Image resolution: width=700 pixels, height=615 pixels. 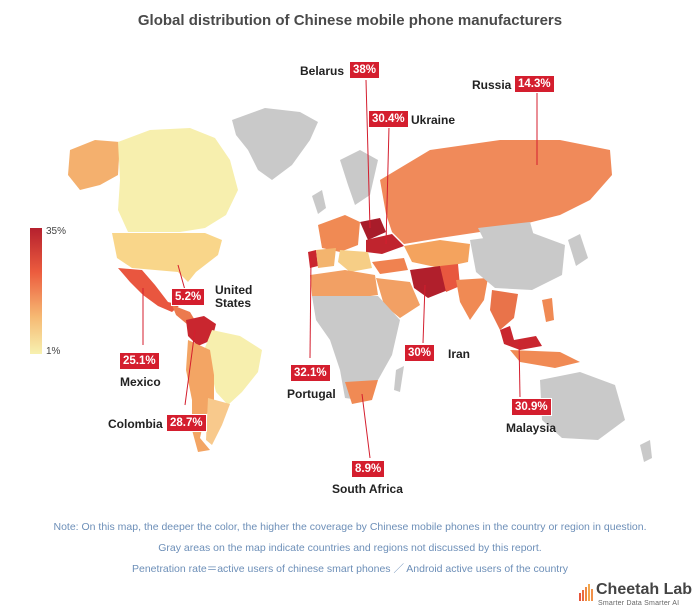 I want to click on united-states, so click(x=167, y=257).